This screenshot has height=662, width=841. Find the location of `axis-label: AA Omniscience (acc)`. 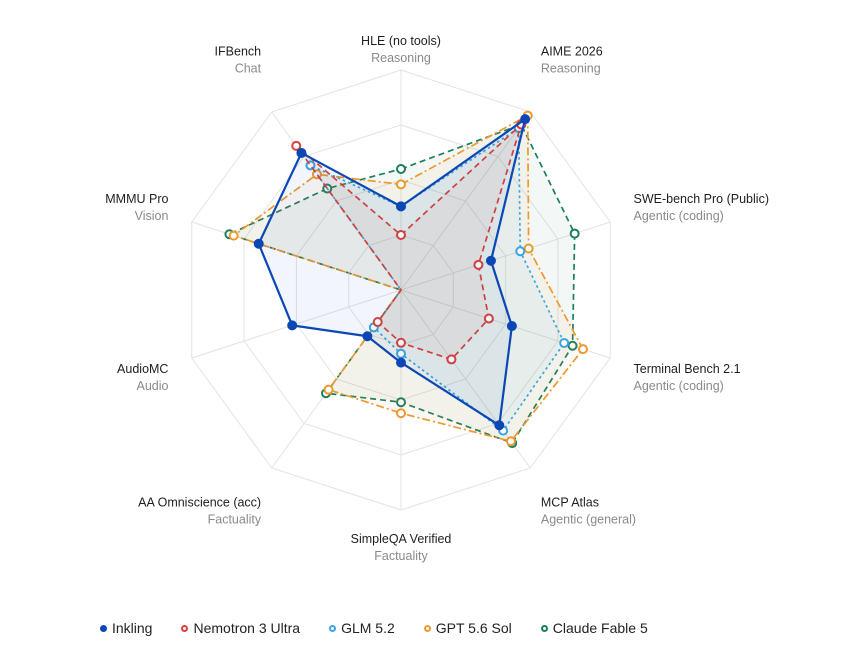

axis-label: AA Omniscience (acc) is located at coordinates (199, 502).